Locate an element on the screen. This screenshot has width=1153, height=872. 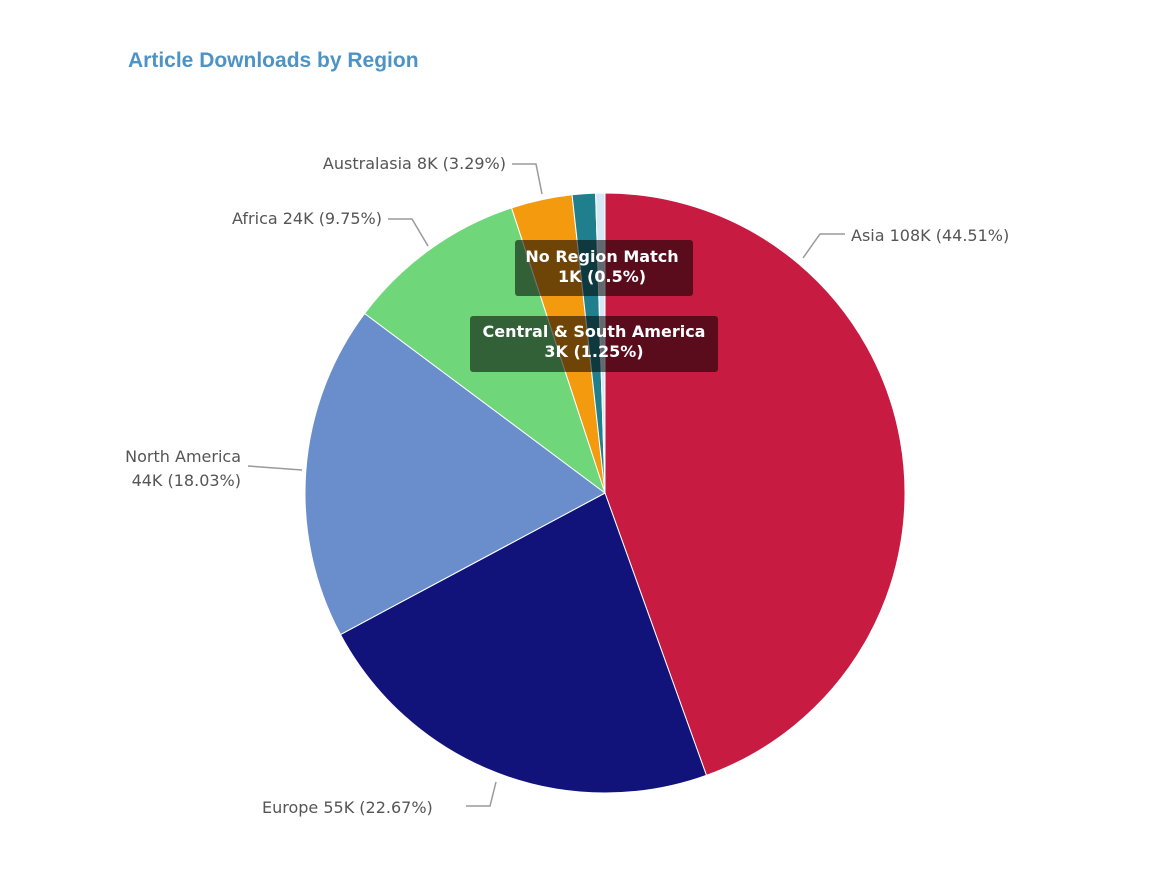
label-australasia: Australasia 8K (3.29%) is located at coordinates (414, 163).